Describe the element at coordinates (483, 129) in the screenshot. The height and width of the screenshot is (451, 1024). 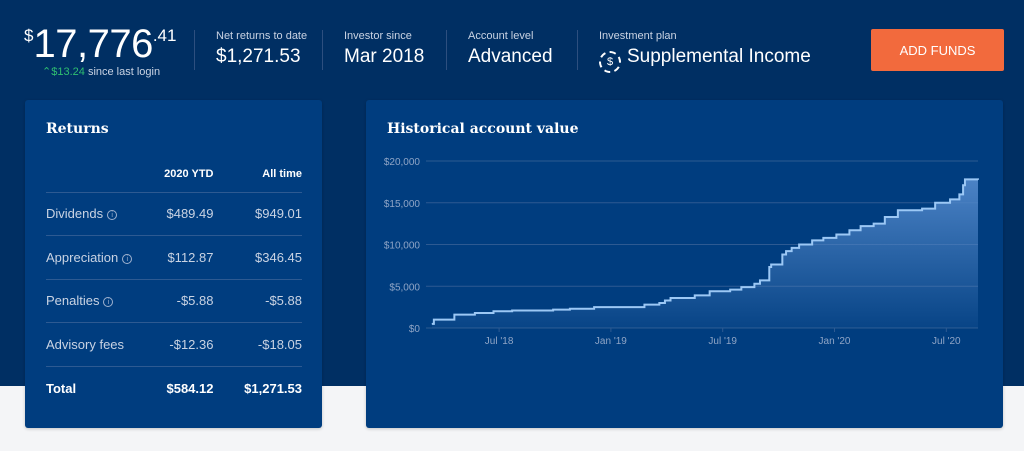
I see `chart-title: Historical account value` at that location.